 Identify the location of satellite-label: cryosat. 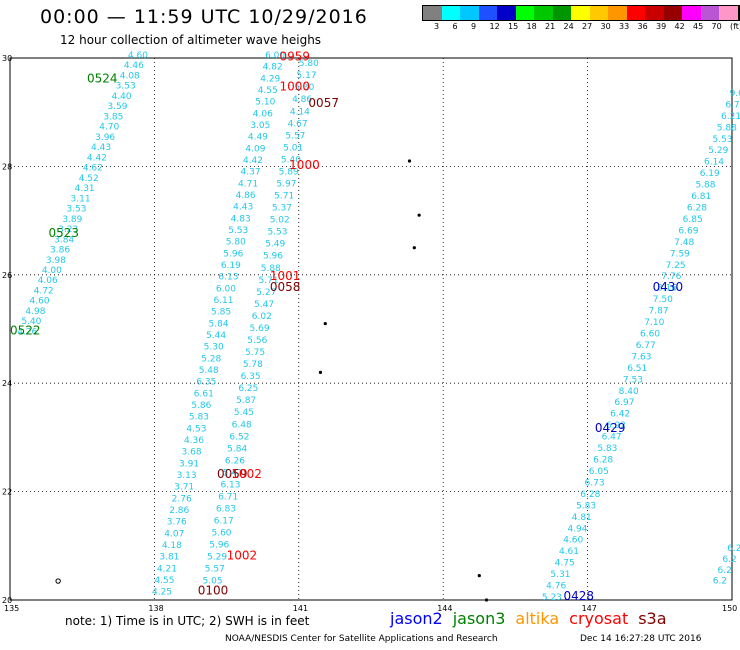
(599, 618).